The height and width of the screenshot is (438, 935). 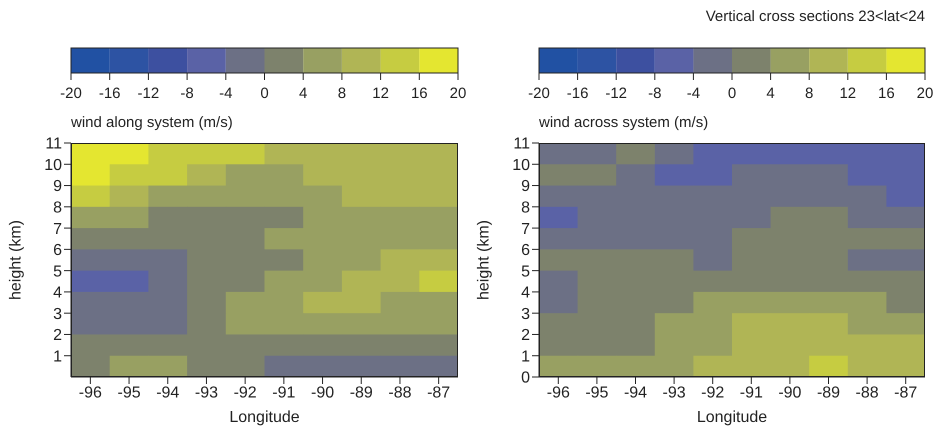 What do you see at coordinates (623, 122) in the screenshot?
I see `color-bar-title: wind across system (m/s)` at bounding box center [623, 122].